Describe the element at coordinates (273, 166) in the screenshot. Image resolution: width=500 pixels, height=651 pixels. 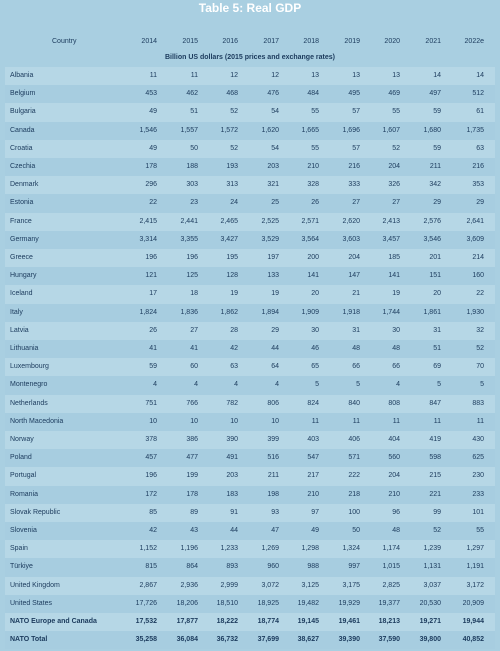
I see `value-cell: 203` at that location.